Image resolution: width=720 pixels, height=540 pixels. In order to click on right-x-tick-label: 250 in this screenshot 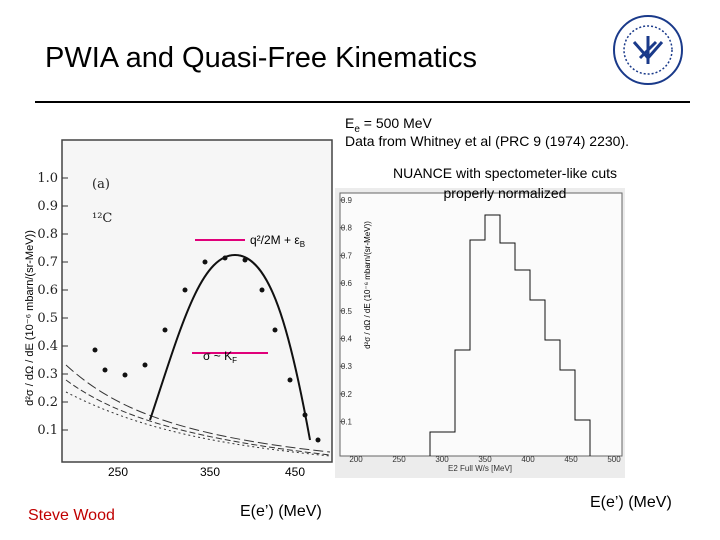, I will do `click(399, 459)`.